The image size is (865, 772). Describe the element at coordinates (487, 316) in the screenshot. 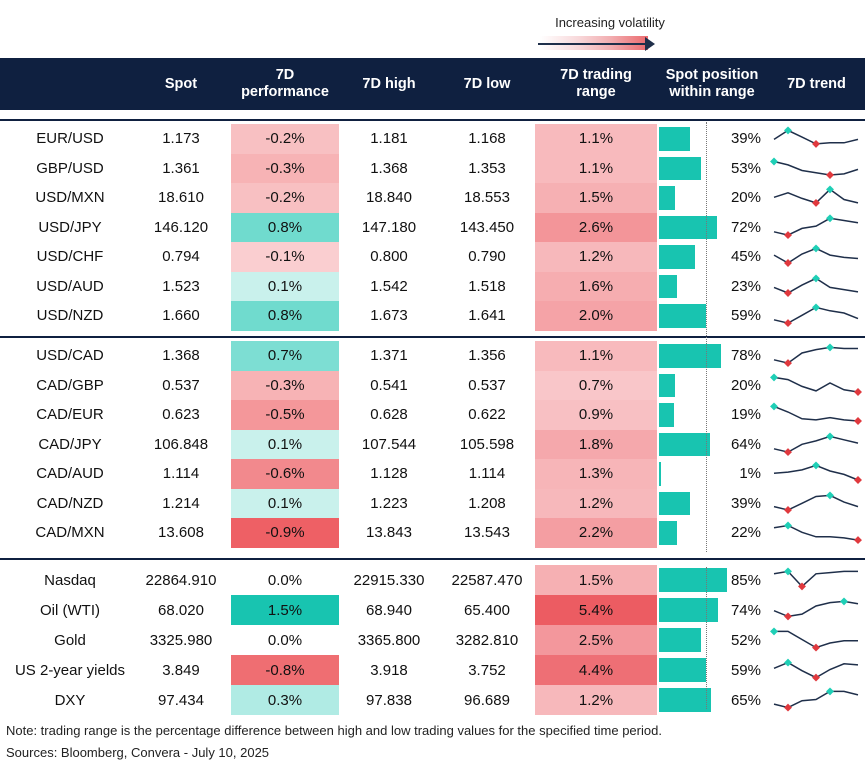

I see `low-value: 1.641` at that location.